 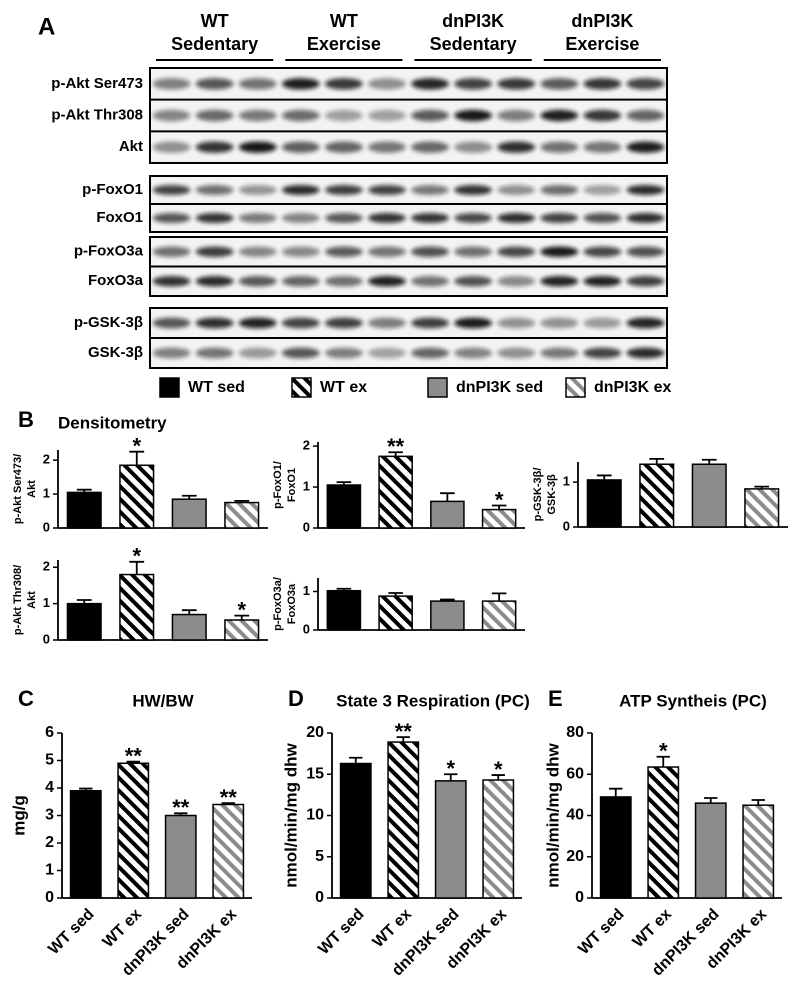 What do you see at coordinates (306, 445) in the screenshot?
I see `y-tick-label: 2` at bounding box center [306, 445].